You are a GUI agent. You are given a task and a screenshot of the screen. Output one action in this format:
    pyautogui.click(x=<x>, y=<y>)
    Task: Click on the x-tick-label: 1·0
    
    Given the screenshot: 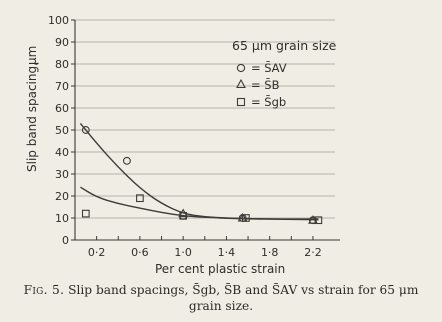 What is the action you would take?
    pyautogui.click(x=183, y=252)
    